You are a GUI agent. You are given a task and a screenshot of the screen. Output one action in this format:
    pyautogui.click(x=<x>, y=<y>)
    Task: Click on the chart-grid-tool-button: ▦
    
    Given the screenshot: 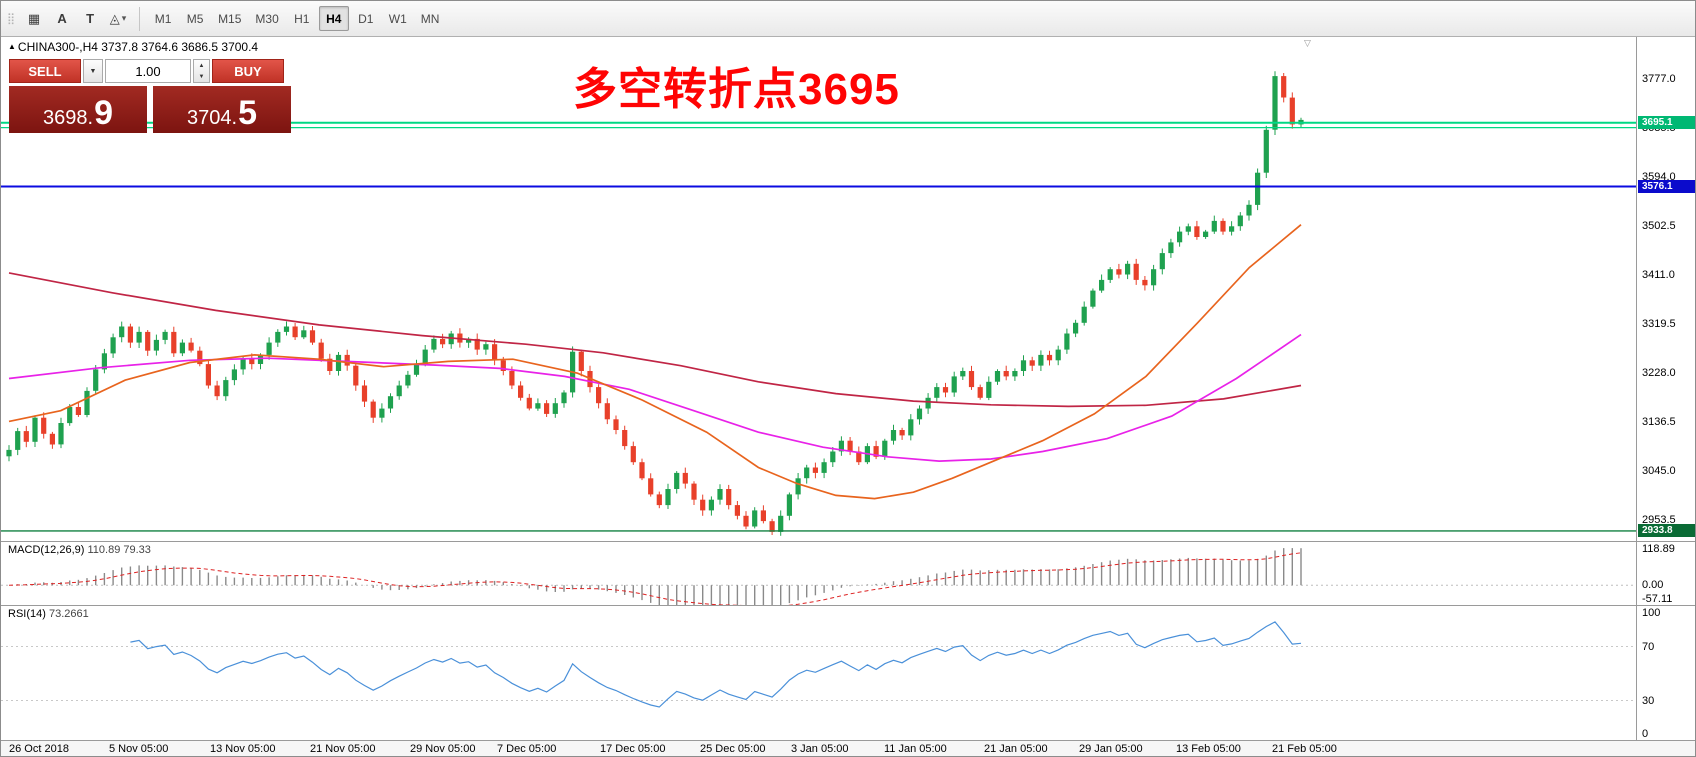 What is the action you would take?
    pyautogui.click(x=34, y=19)
    